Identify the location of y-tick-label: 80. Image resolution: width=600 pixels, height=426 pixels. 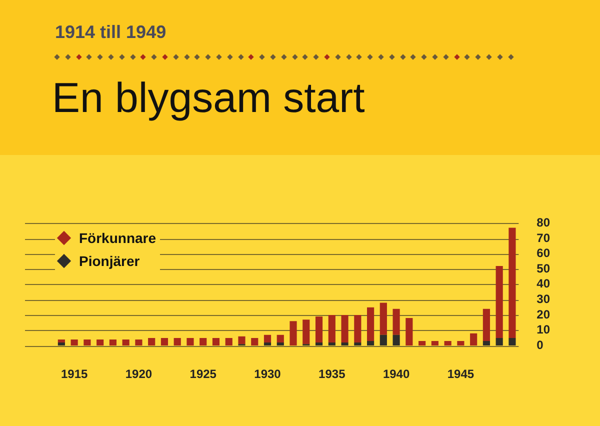
(543, 223).